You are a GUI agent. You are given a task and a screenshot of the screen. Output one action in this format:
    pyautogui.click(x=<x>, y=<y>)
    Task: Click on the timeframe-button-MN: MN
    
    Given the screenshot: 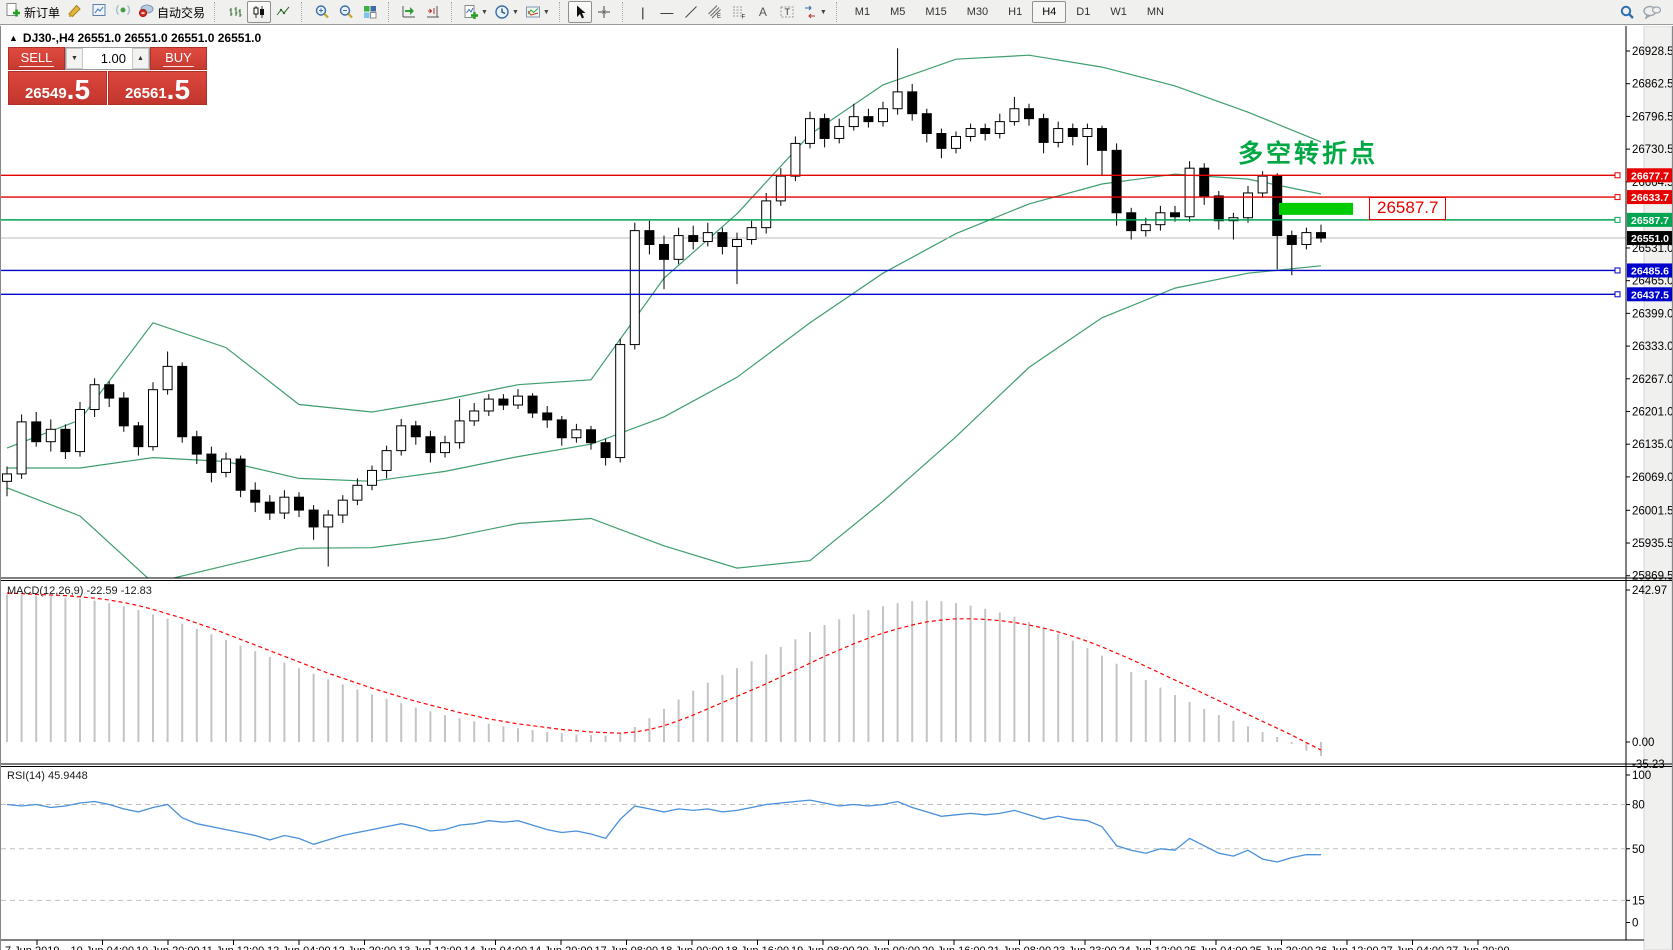 What is the action you would take?
    pyautogui.click(x=1155, y=12)
    